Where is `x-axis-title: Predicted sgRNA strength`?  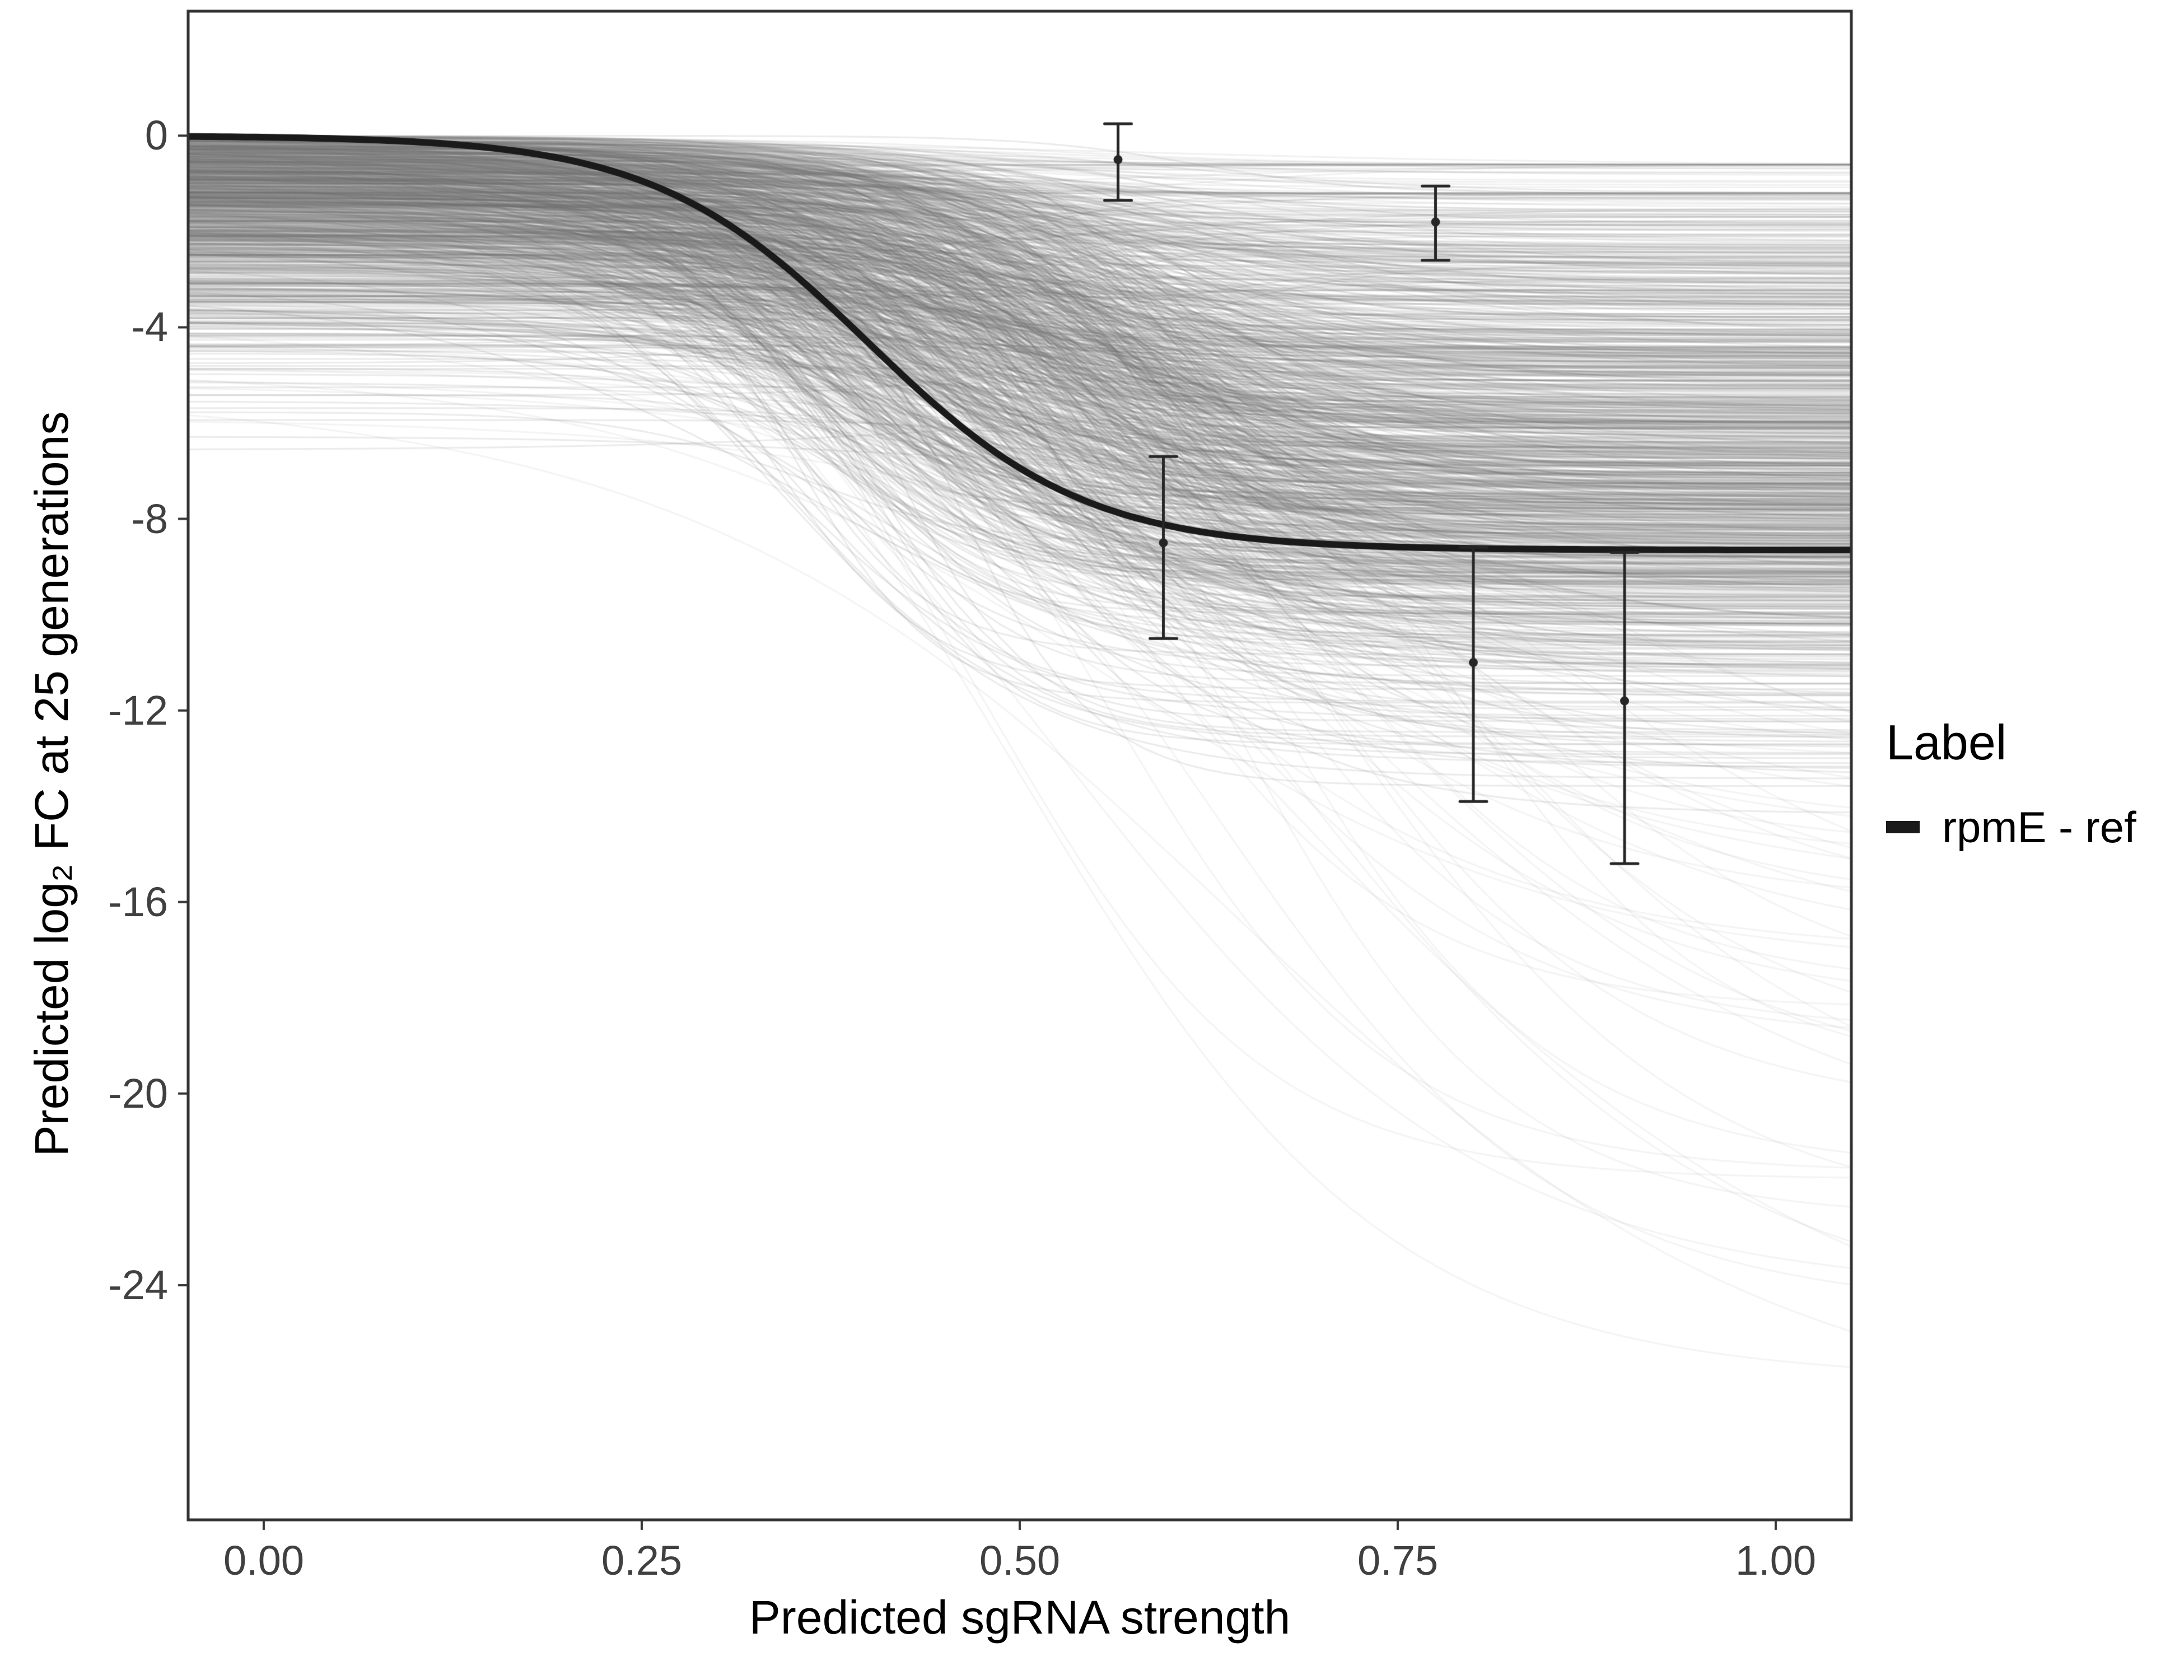 x-axis-title: Predicted sgRNA strength is located at coordinates (1020, 1618).